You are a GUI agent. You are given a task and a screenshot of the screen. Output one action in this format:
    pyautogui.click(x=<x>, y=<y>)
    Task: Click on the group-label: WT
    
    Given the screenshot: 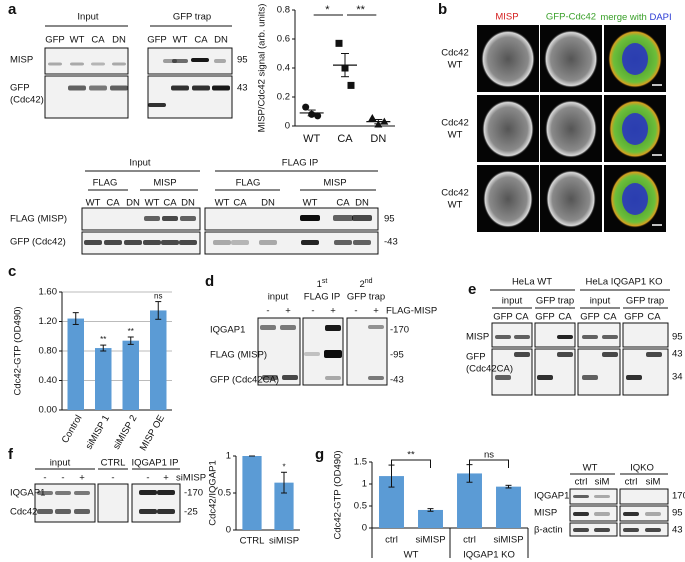 What is the action you would take?
    pyautogui.click(x=411, y=555)
    